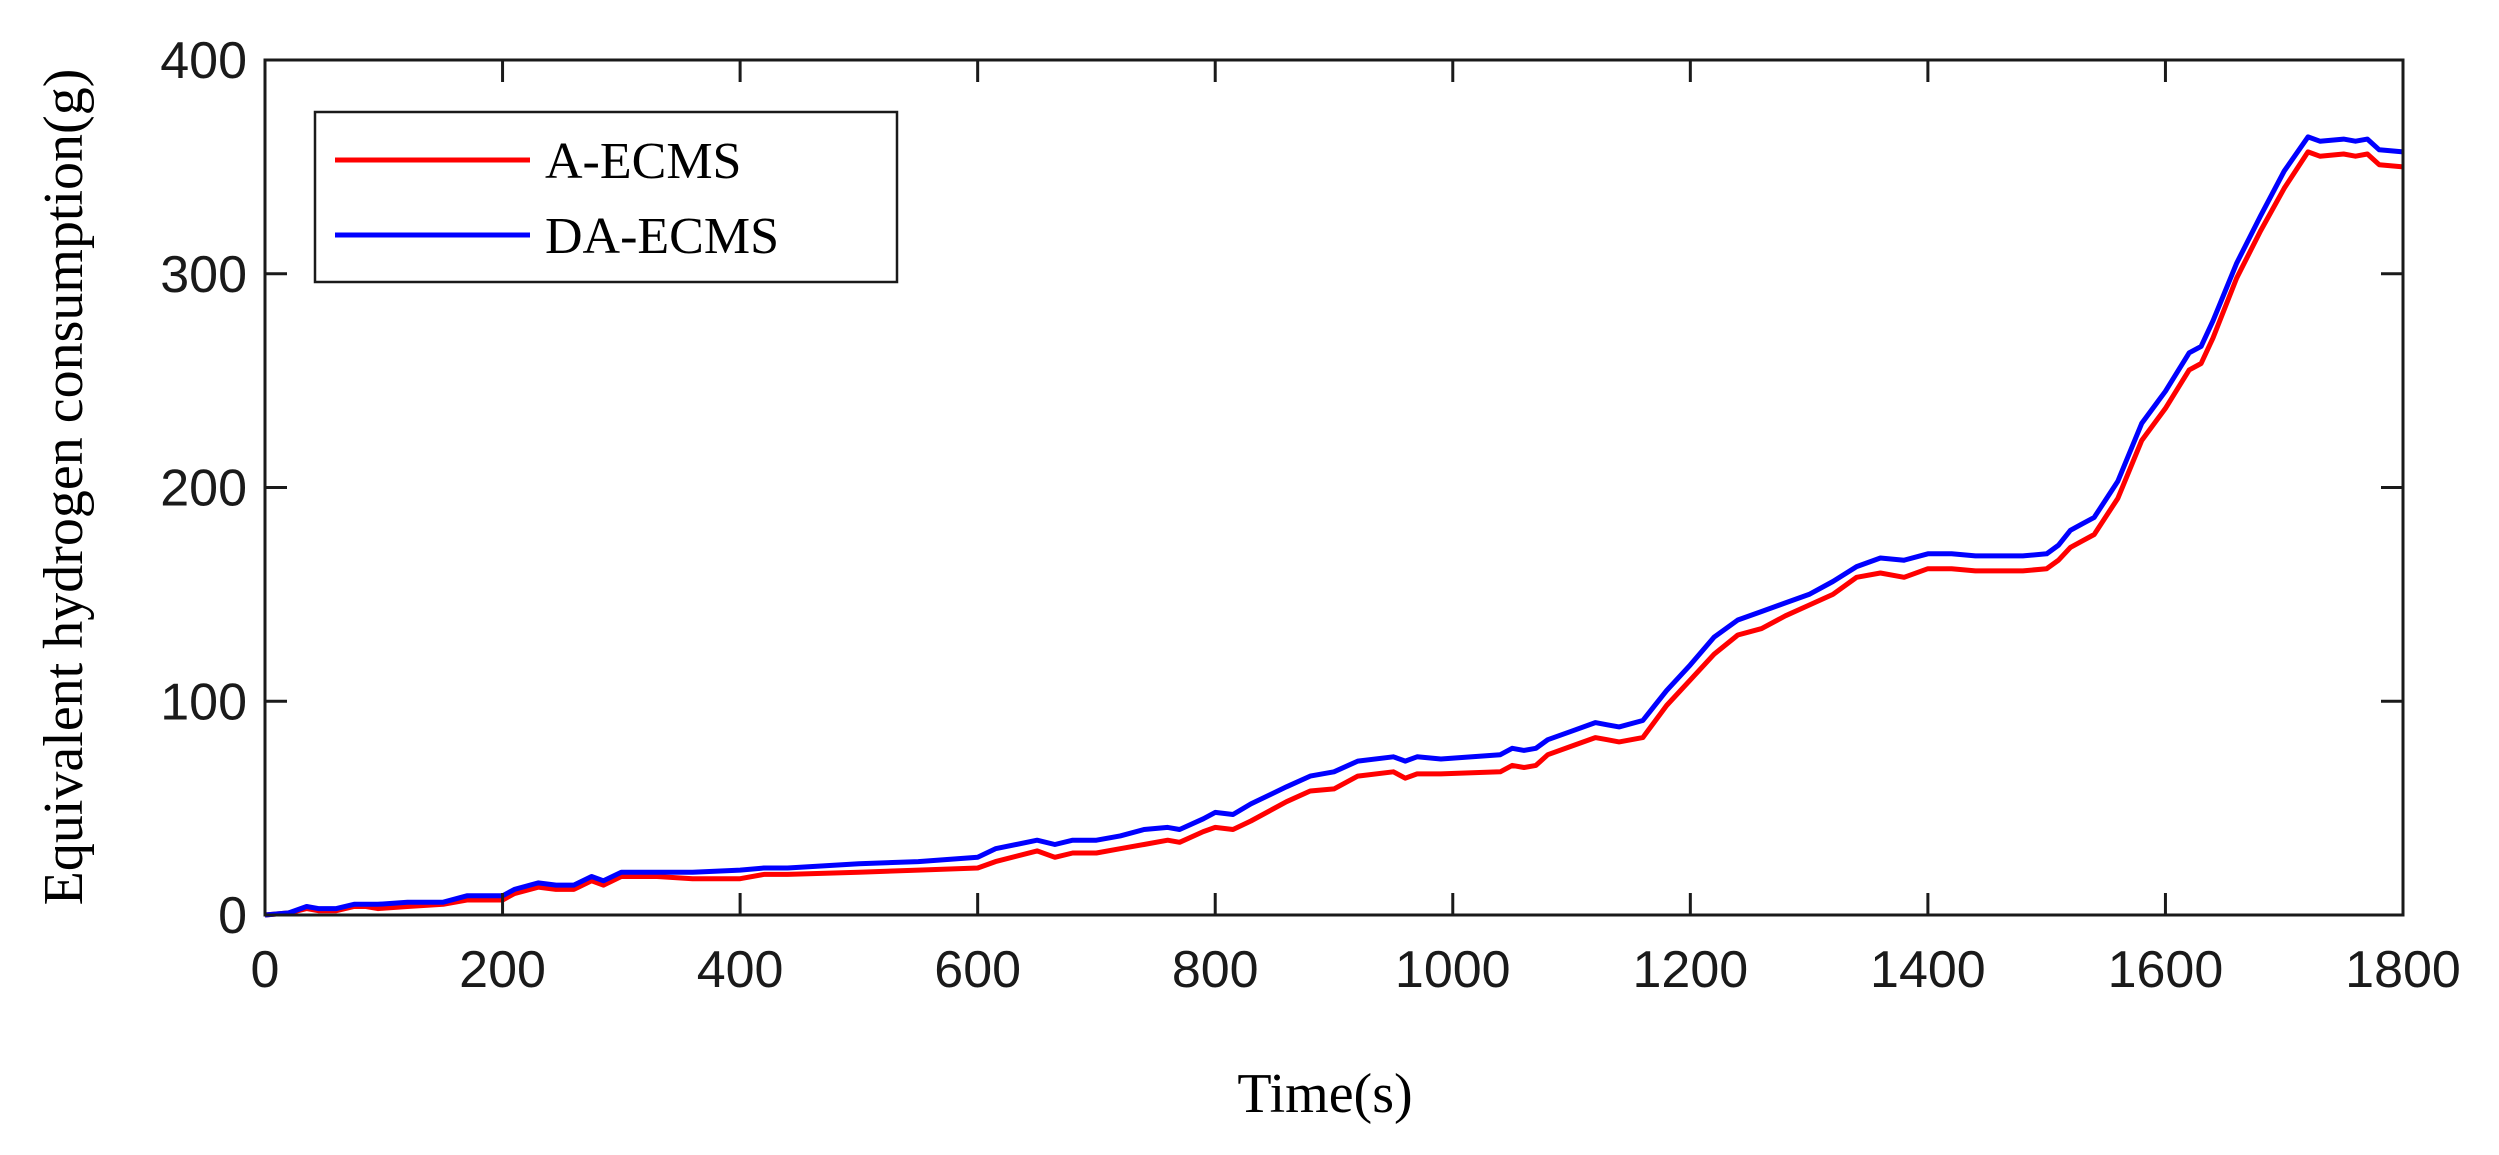 The height and width of the screenshot is (1155, 2499). I want to click on x-tick-label: 200, so click(502, 970).